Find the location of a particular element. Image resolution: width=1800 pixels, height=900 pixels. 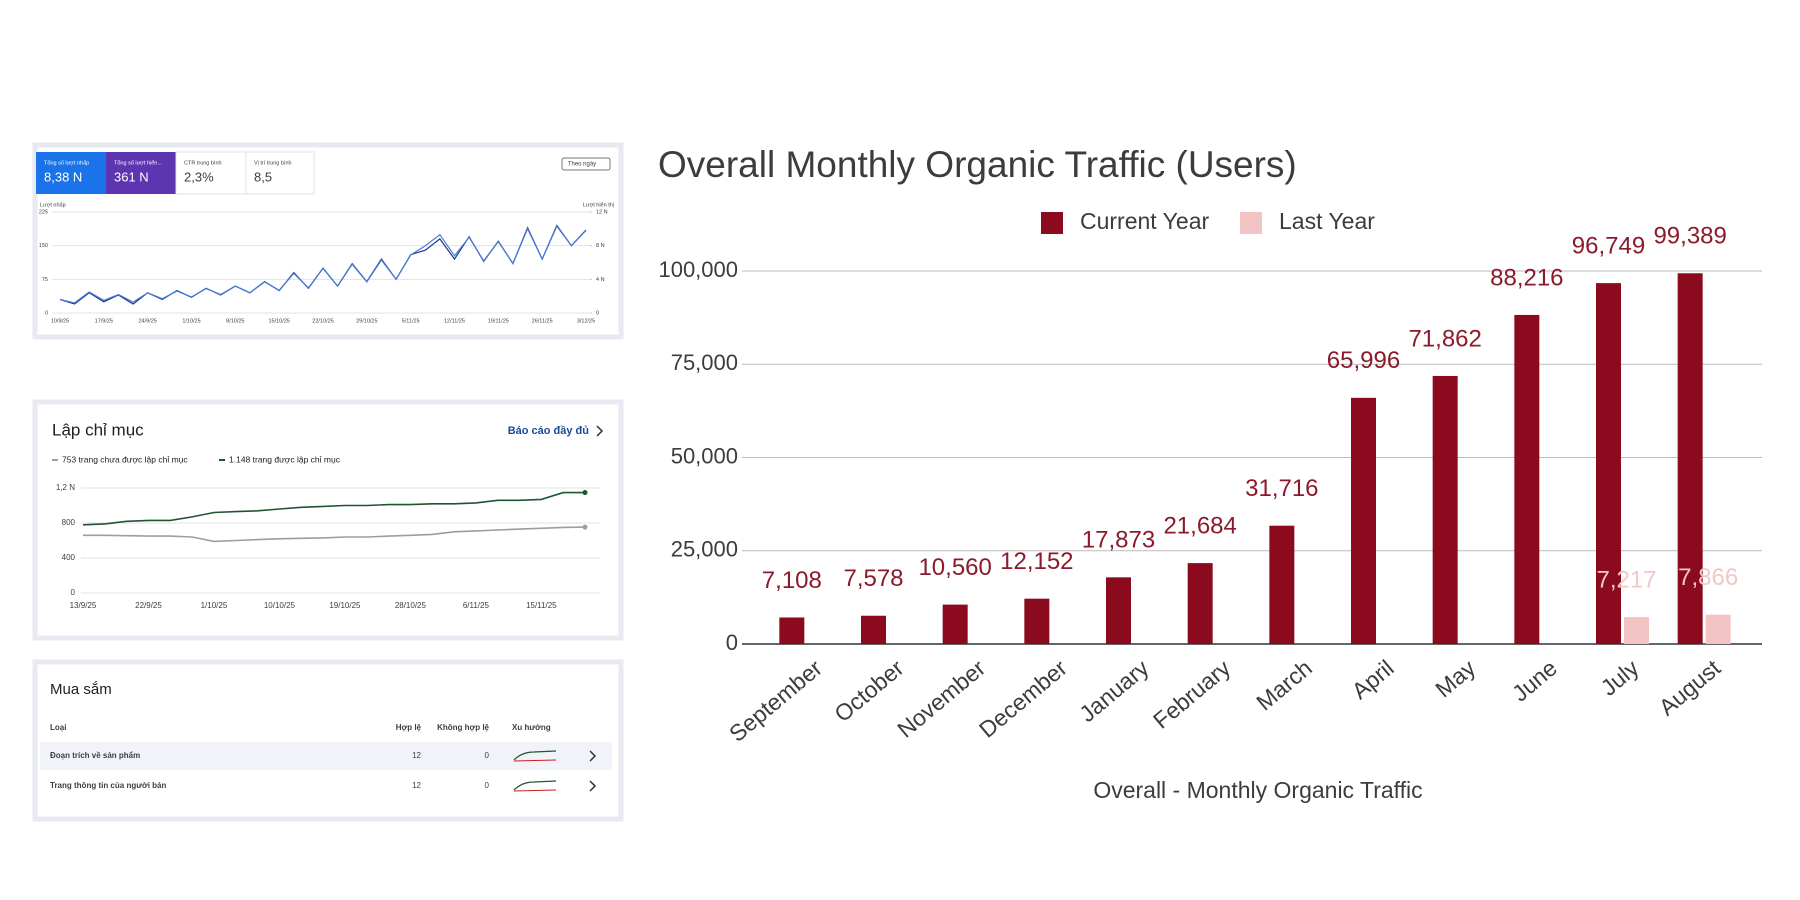

date-button is located at coordinates (586, 164).